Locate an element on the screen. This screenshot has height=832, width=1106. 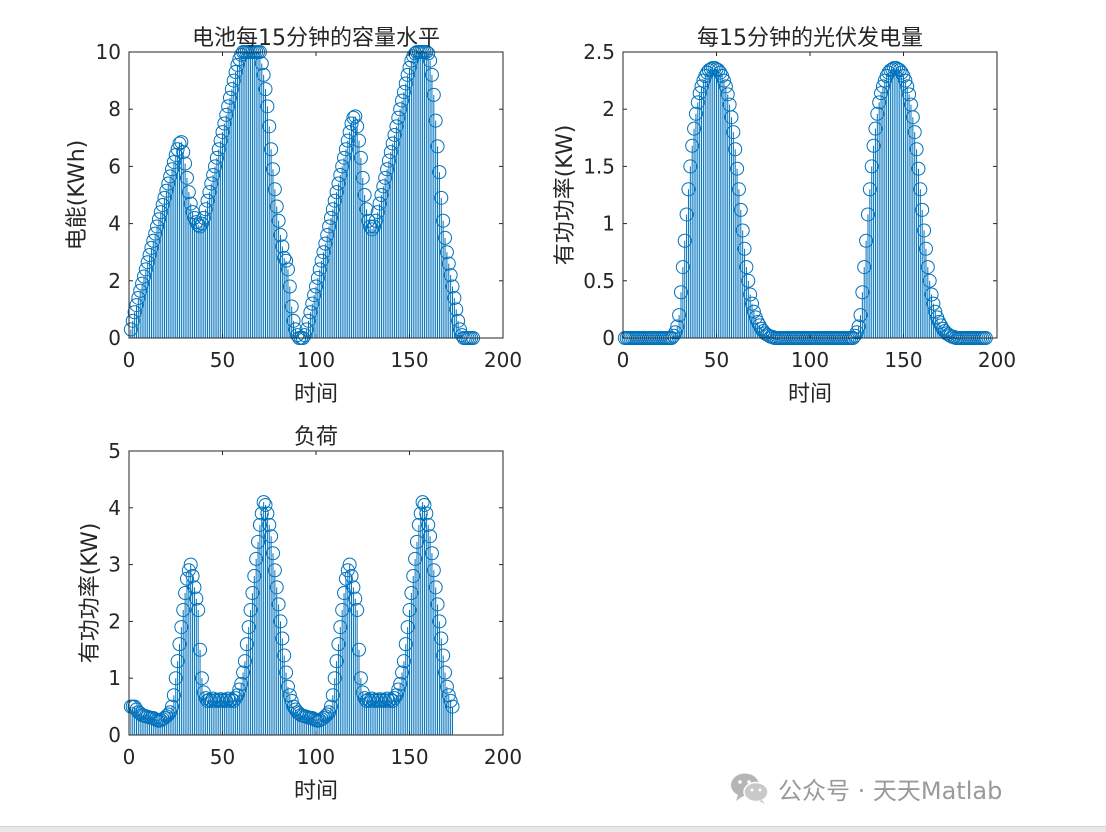
x-tick-label: 100 is located at coordinates (810, 360).